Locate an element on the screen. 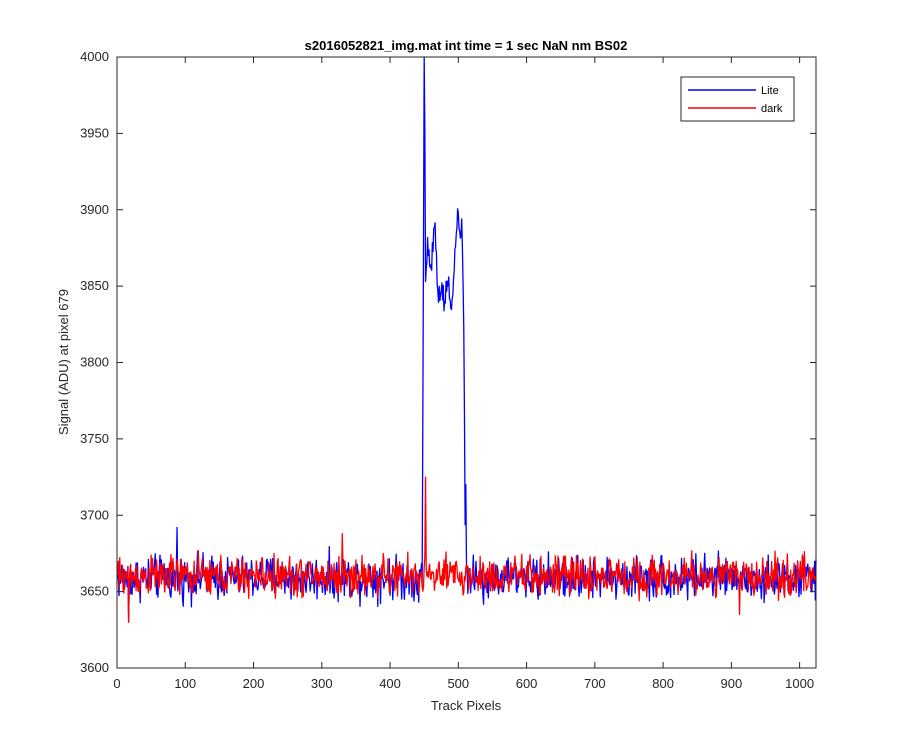  y-tick-label: 3600 is located at coordinates (94, 667).